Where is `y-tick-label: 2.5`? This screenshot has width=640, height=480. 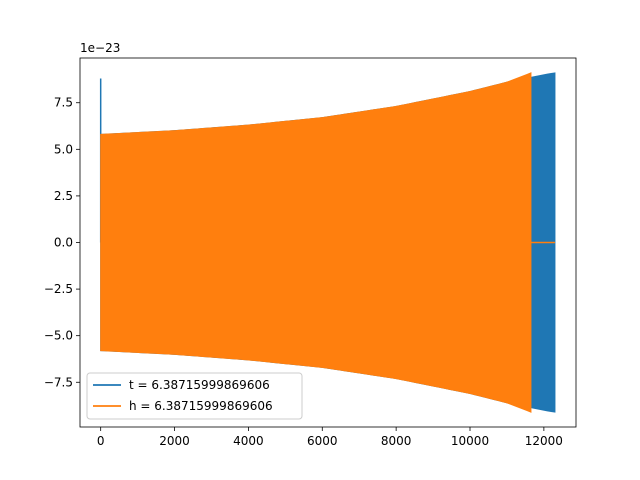 y-tick-label: 2.5 is located at coordinates (63, 196).